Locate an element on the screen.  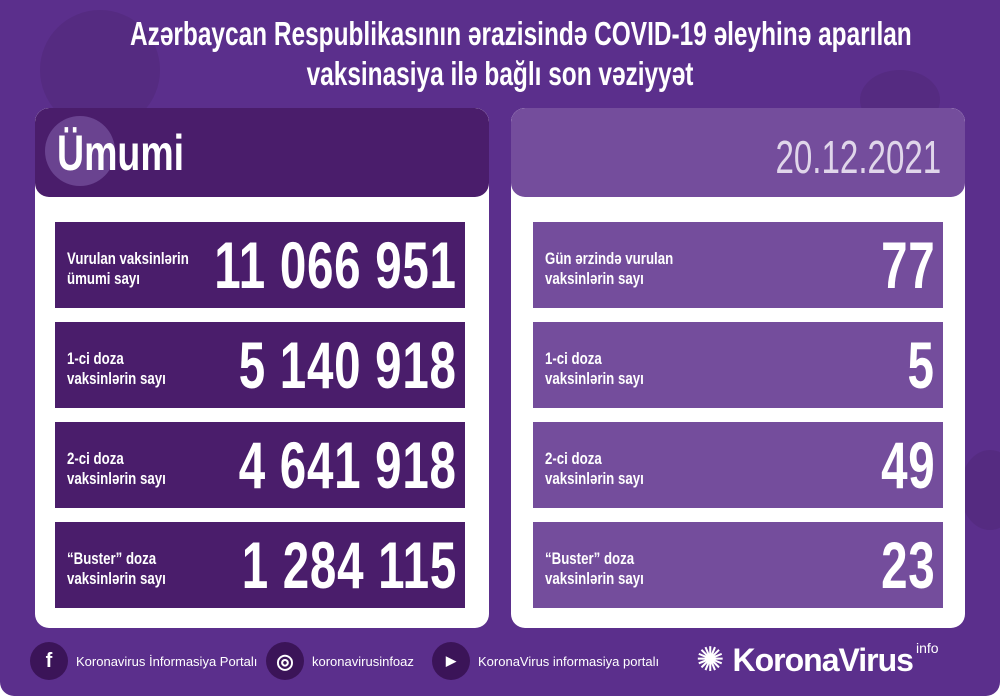
virus-icon is located at coordinates (80, 151).